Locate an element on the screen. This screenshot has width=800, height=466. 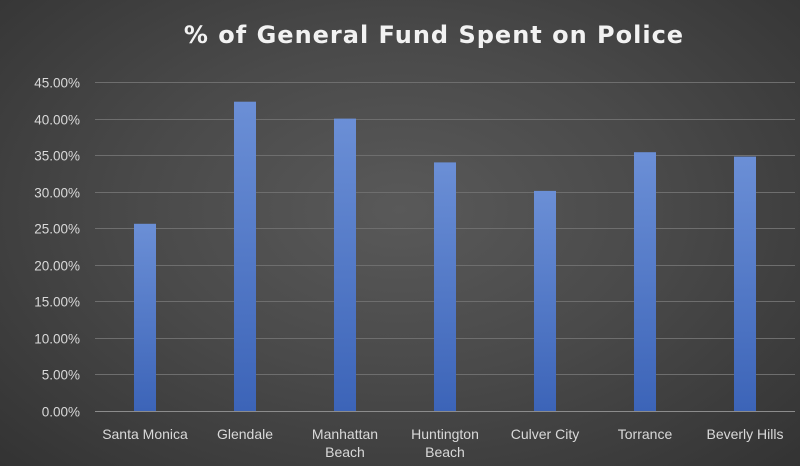
x-category-label: Manhattan Beach is located at coordinates (345, 443).